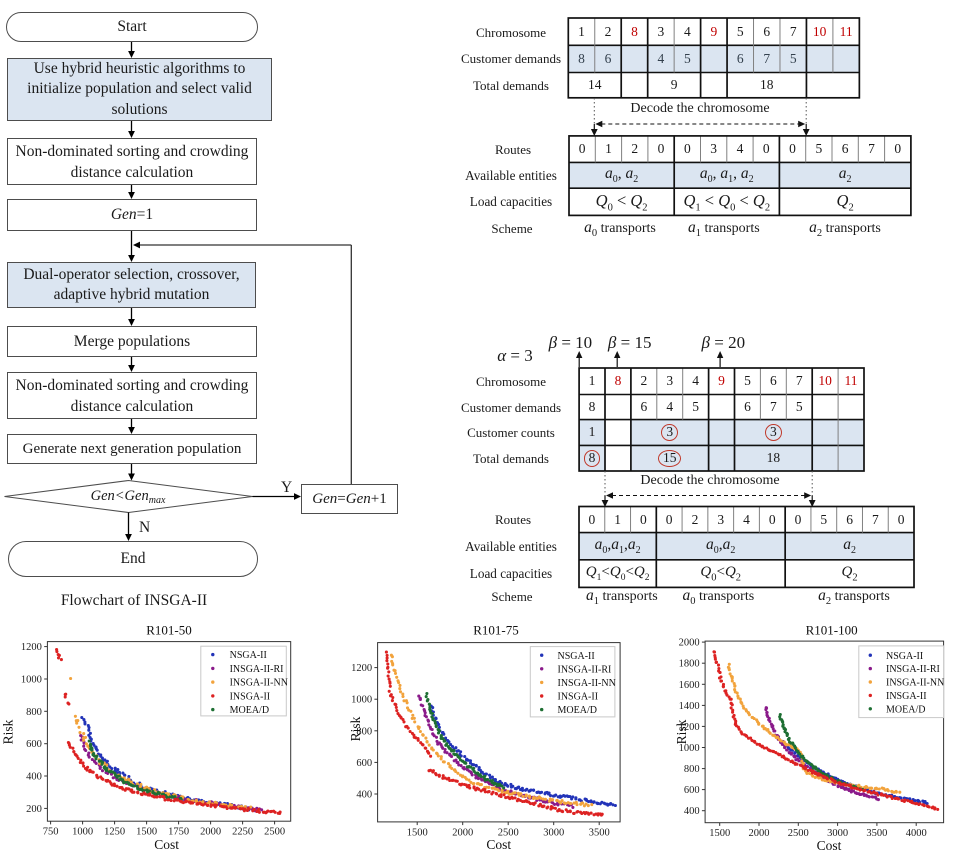 This screenshot has height=858, width=962. What do you see at coordinates (34, 809) in the screenshot?
I see `svg-text: 200` at bounding box center [34, 809].